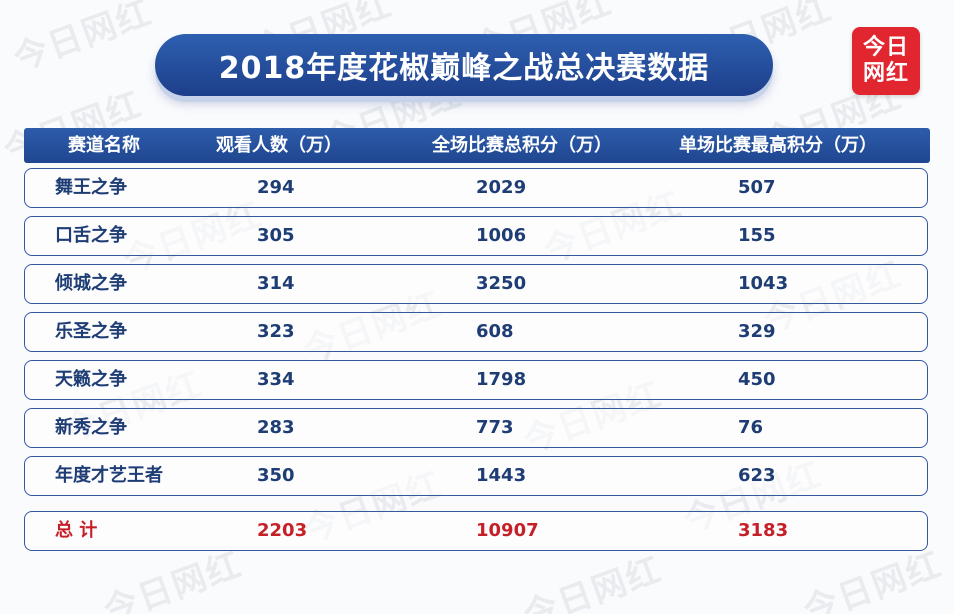 The image size is (954, 614). I want to click on row-max-score: 76, so click(751, 427).